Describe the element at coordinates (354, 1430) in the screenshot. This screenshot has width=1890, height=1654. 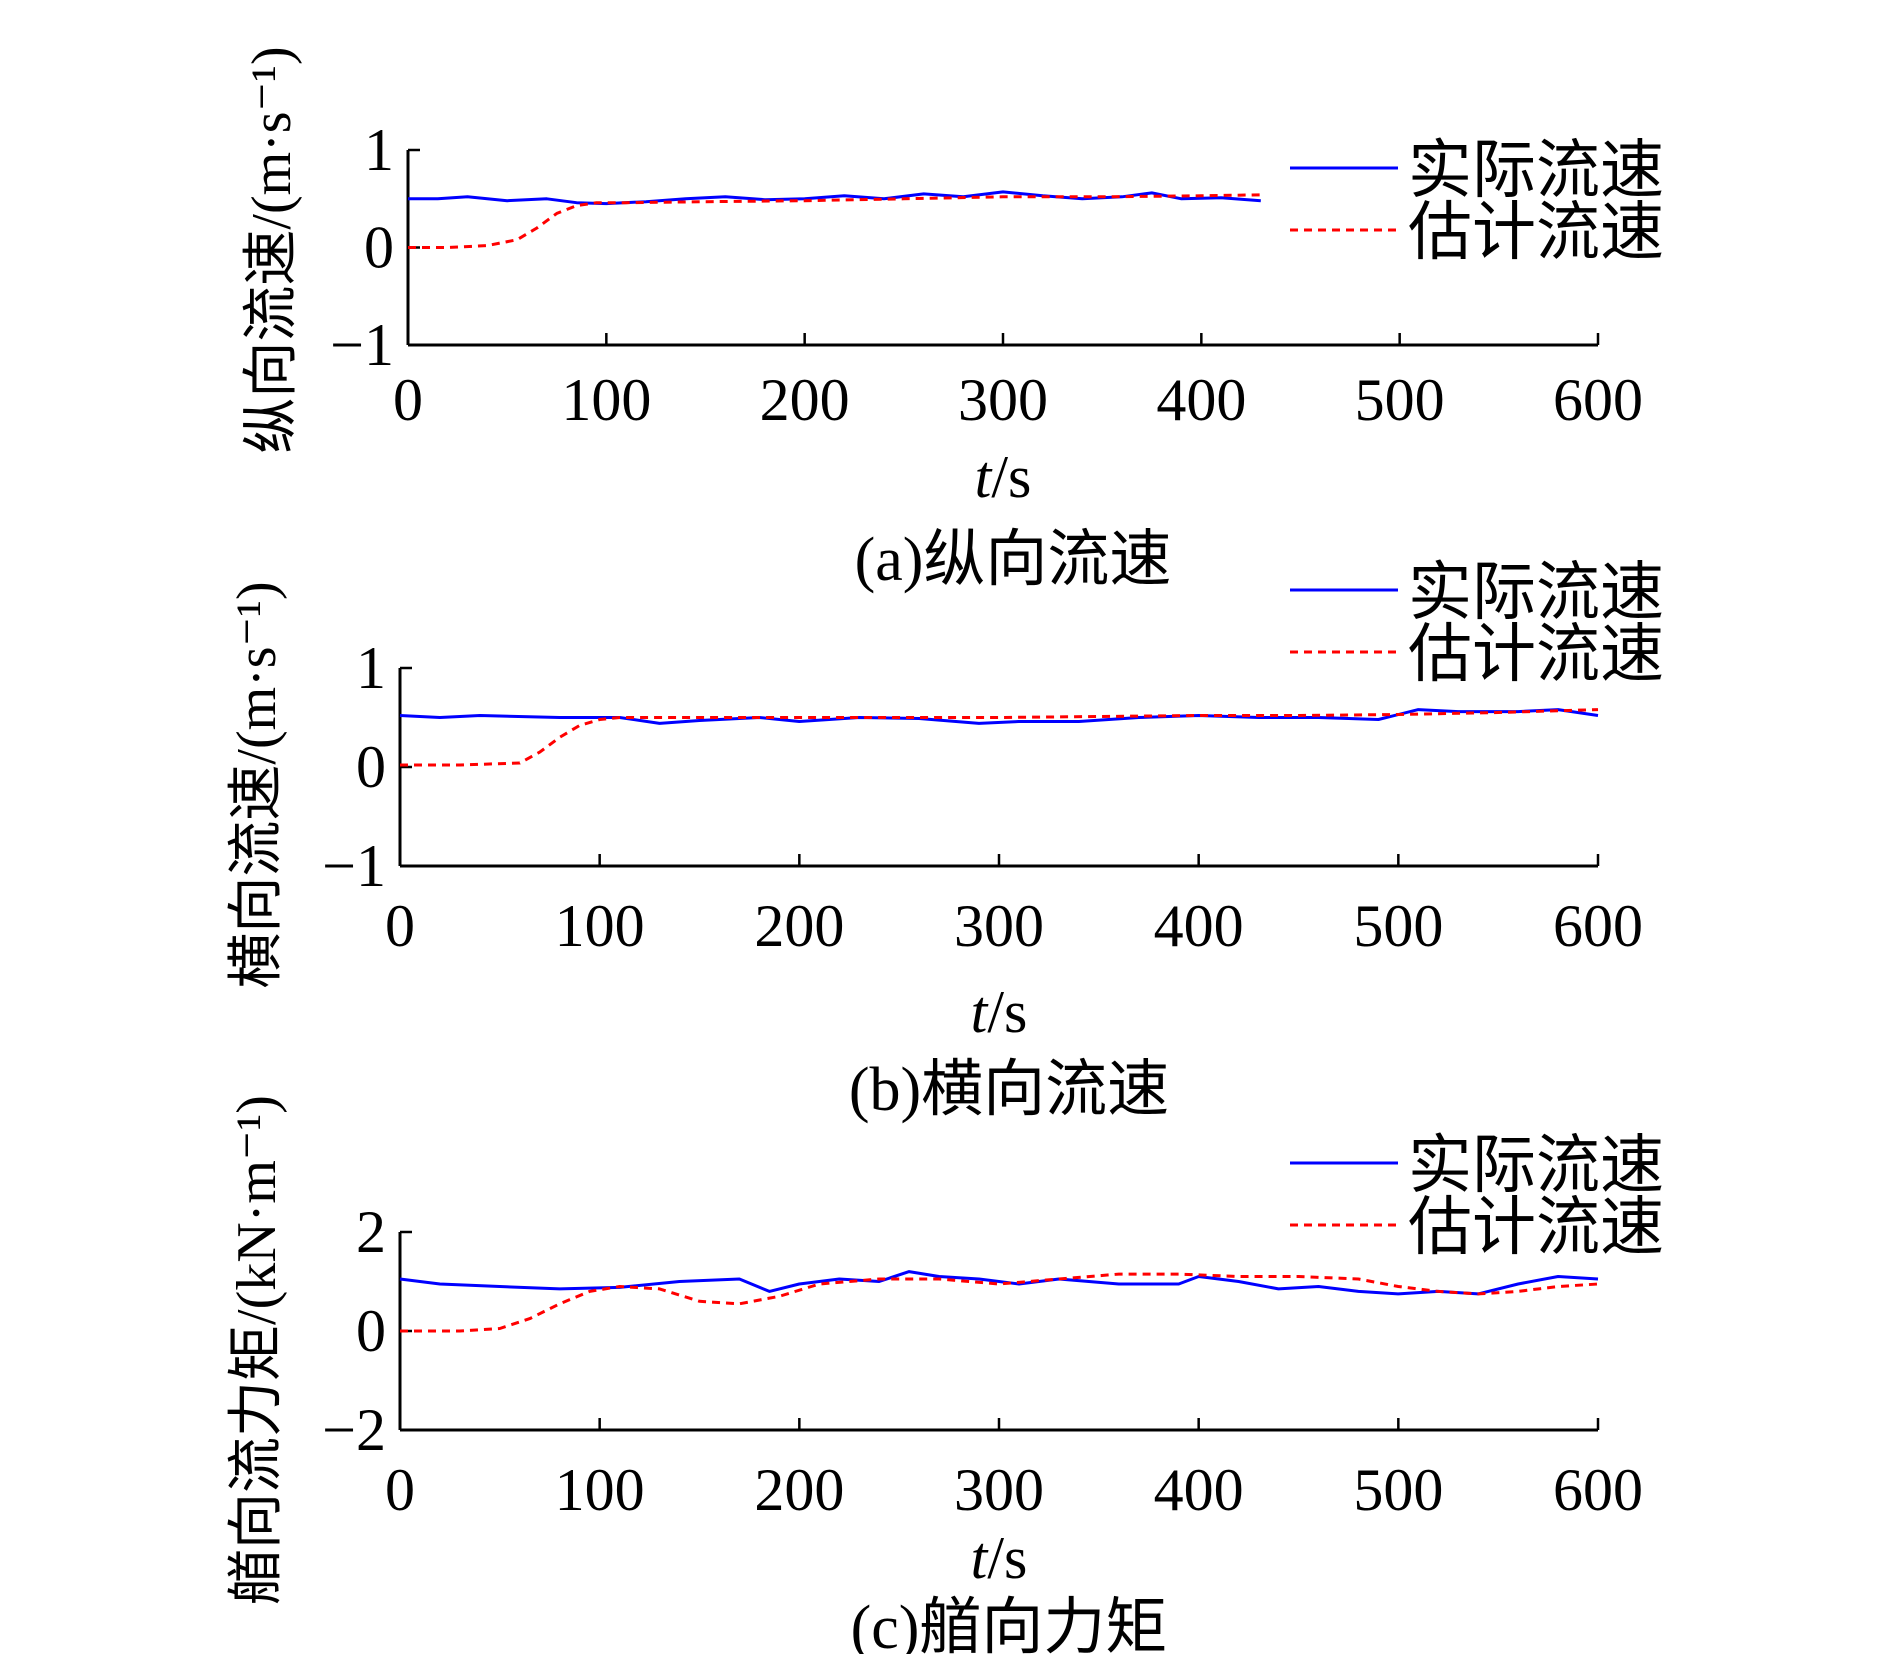
I see `y-tick-label: −2` at that location.